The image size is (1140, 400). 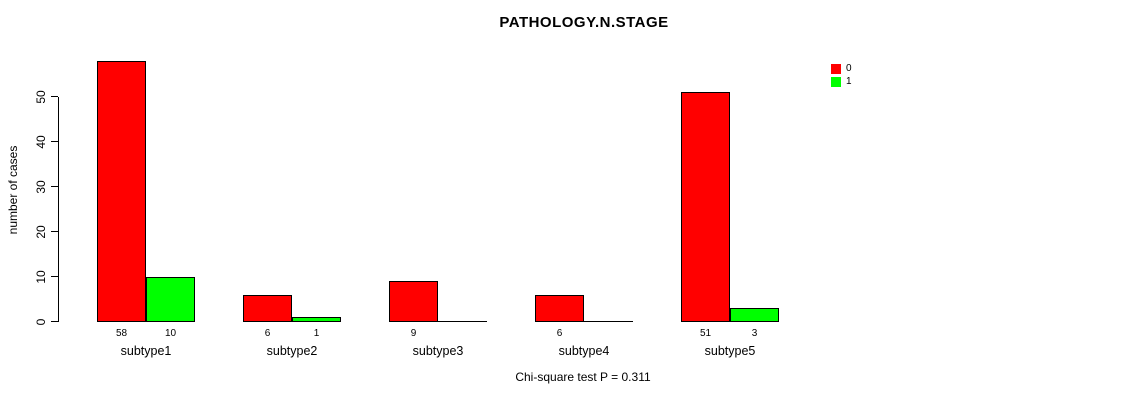 I want to click on y-axis-label: number of cases, so click(x=13, y=190).